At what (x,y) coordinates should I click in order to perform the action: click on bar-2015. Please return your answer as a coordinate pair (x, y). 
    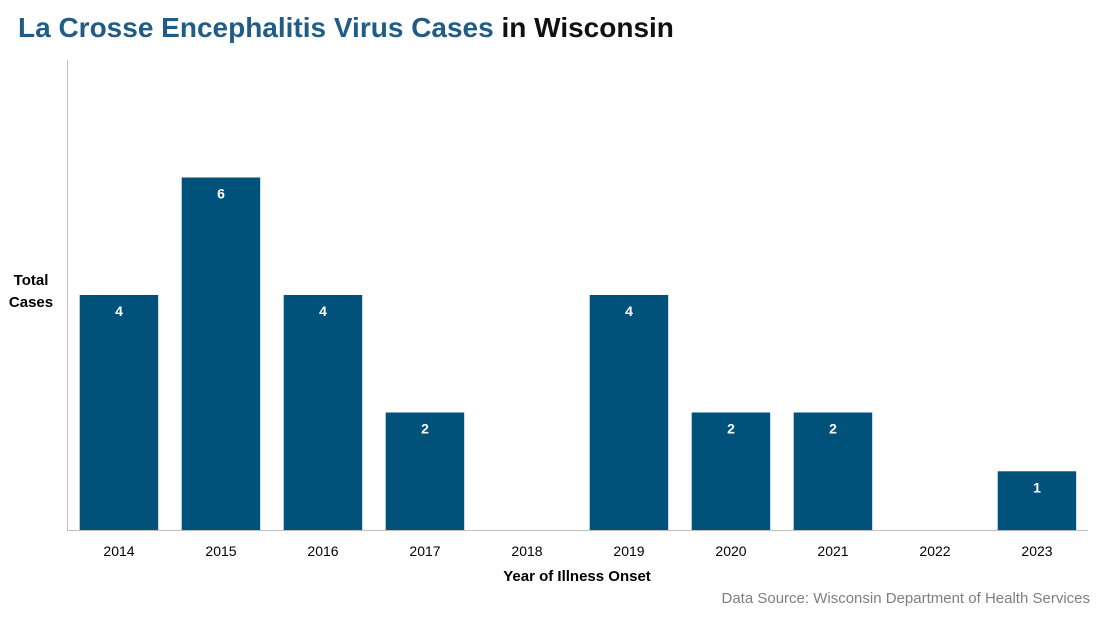
    Looking at the image, I should click on (221, 353).